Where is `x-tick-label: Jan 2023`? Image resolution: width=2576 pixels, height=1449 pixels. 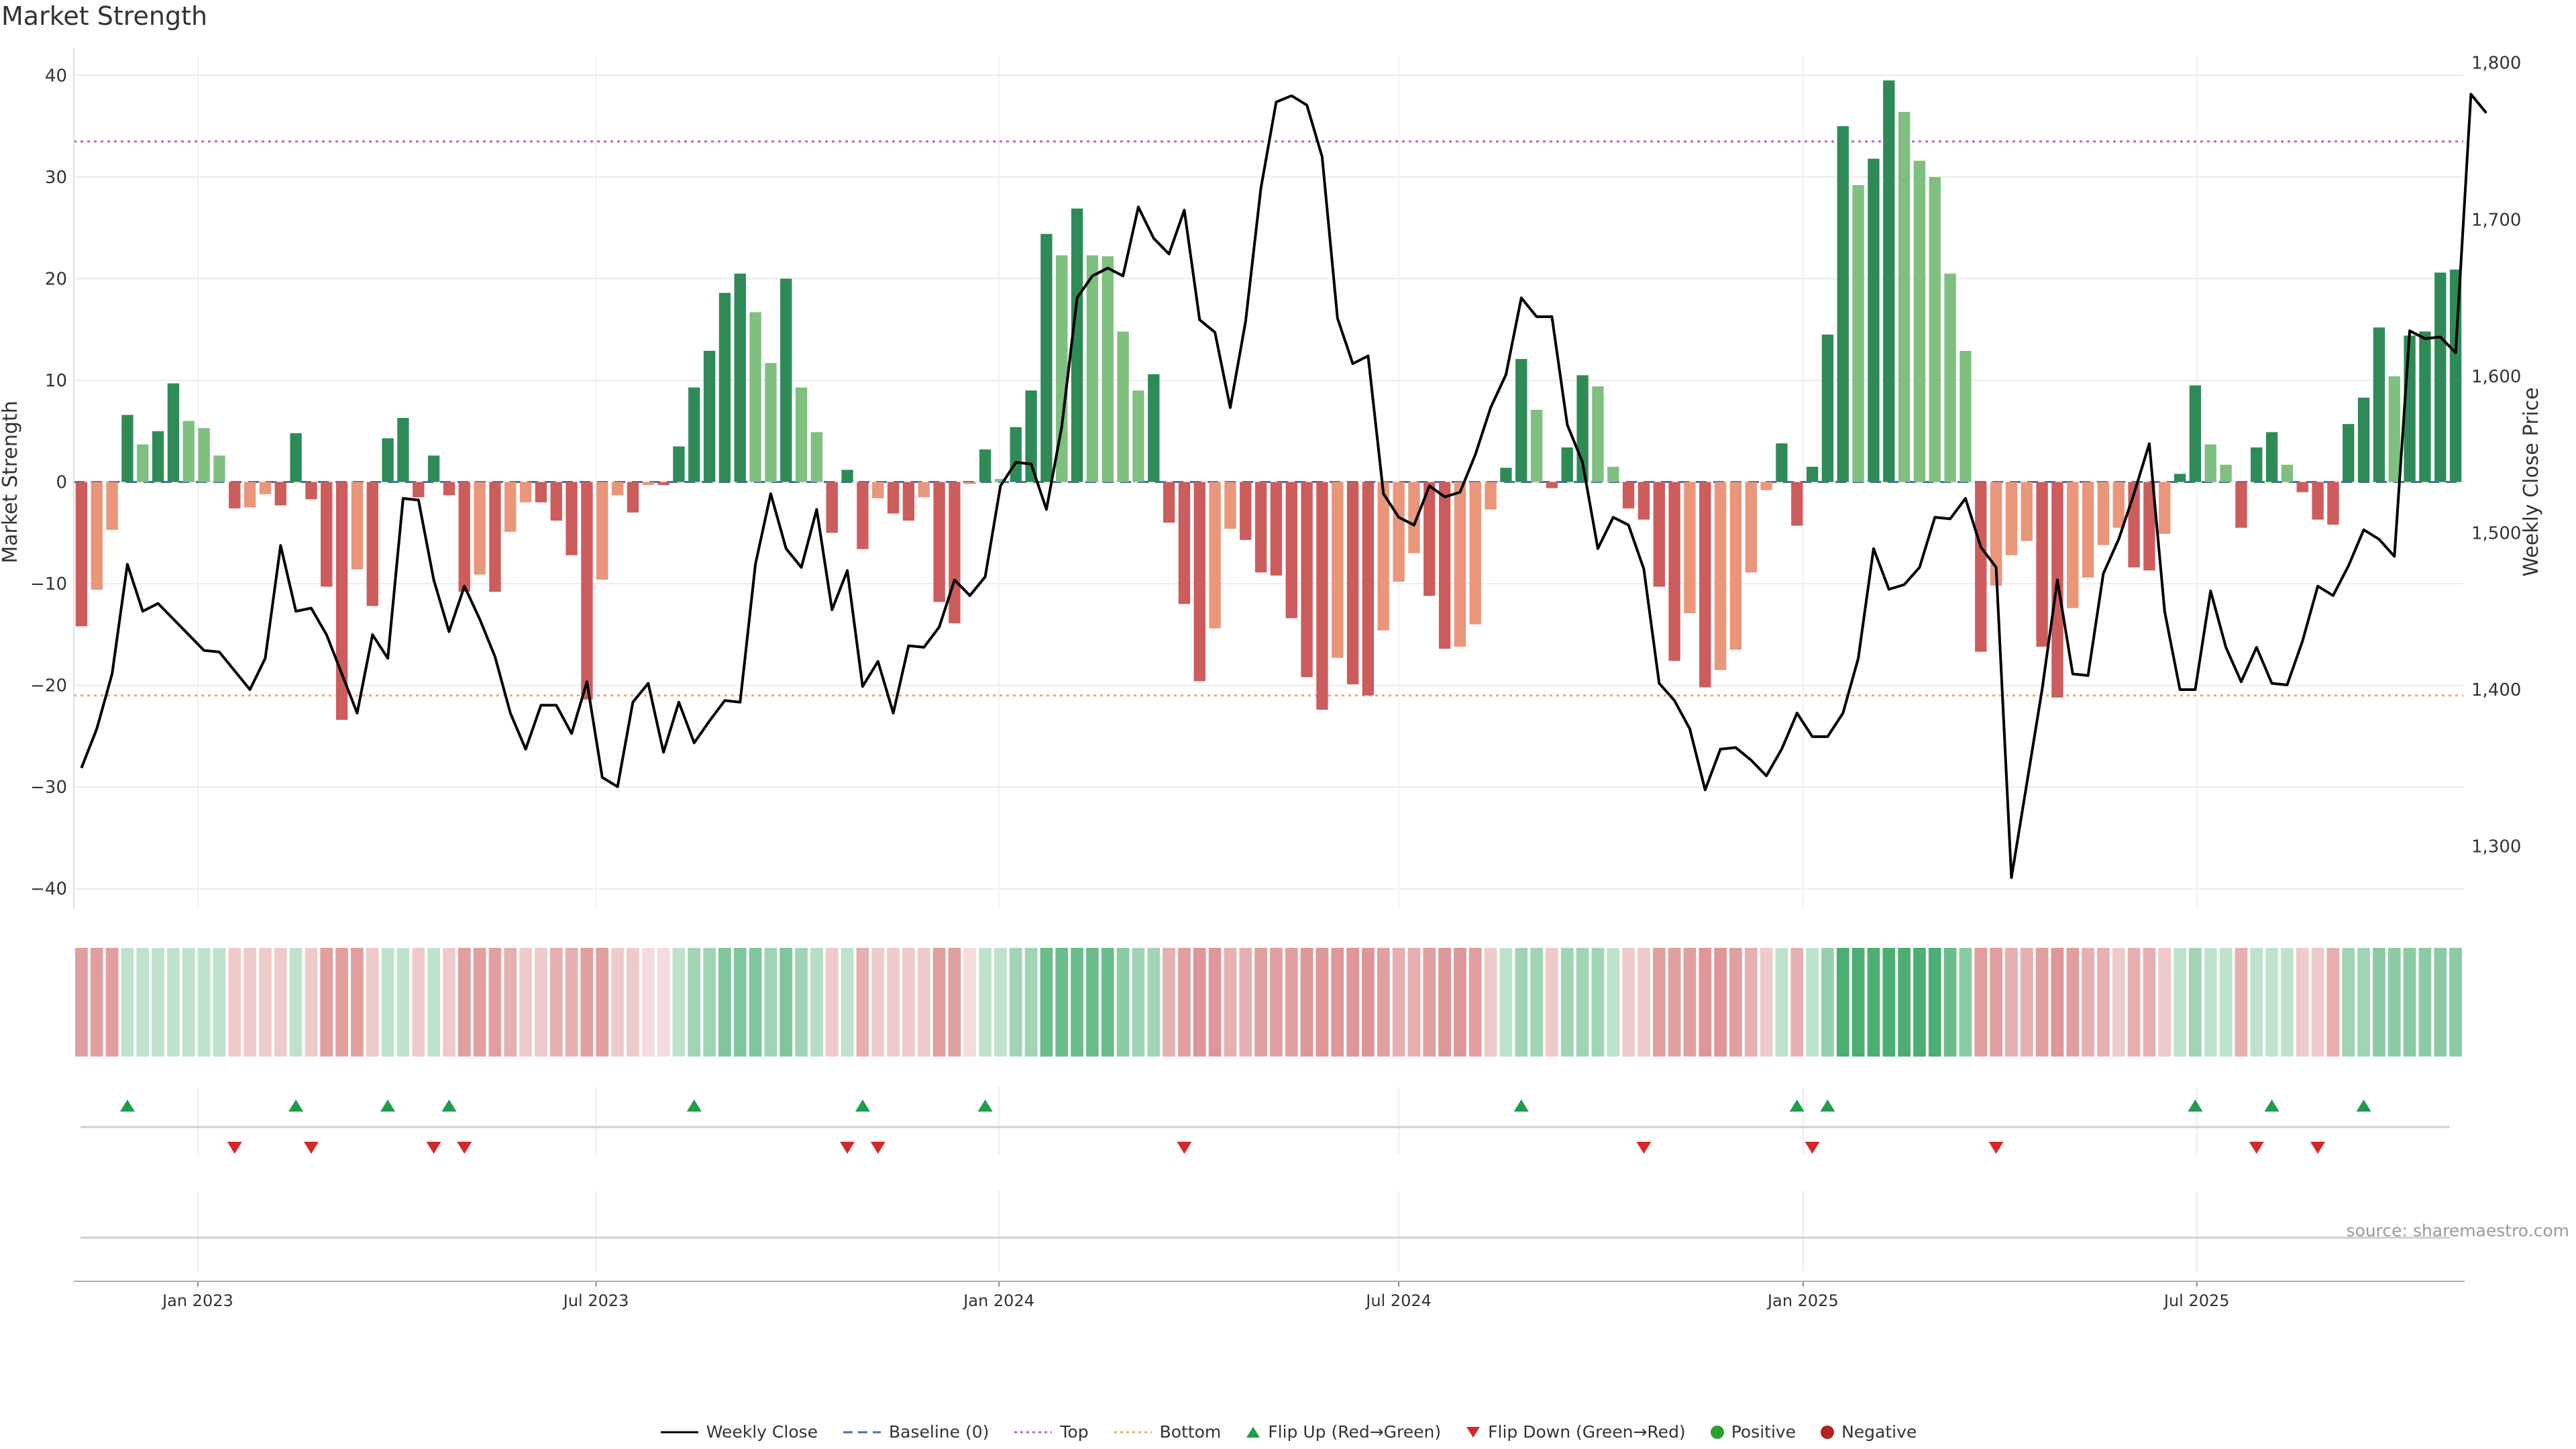
x-tick-label: Jan 2023 is located at coordinates (197, 1300).